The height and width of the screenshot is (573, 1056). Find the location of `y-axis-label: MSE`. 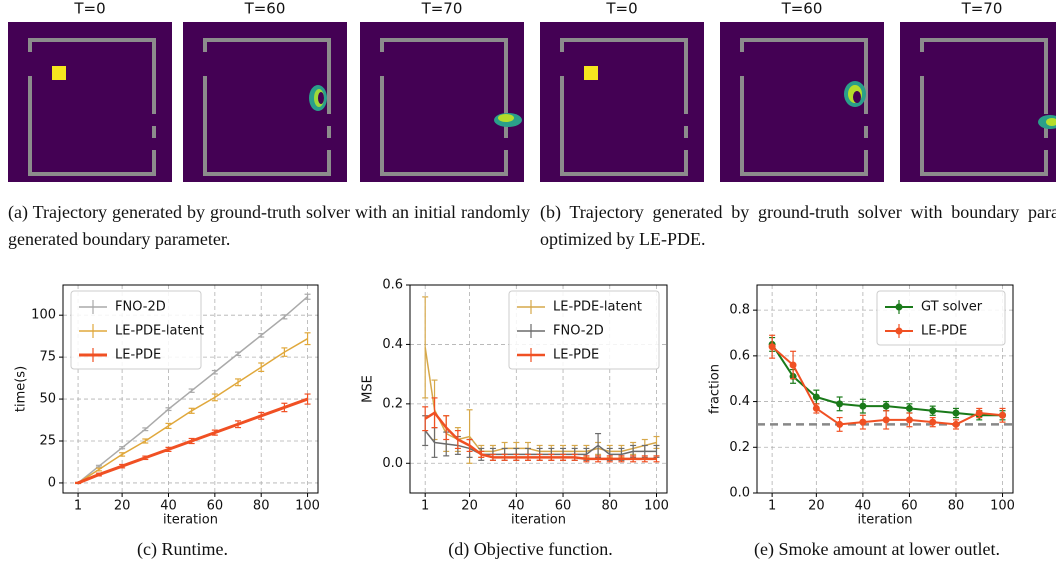

y-axis-label: MSE is located at coordinates (368, 389).